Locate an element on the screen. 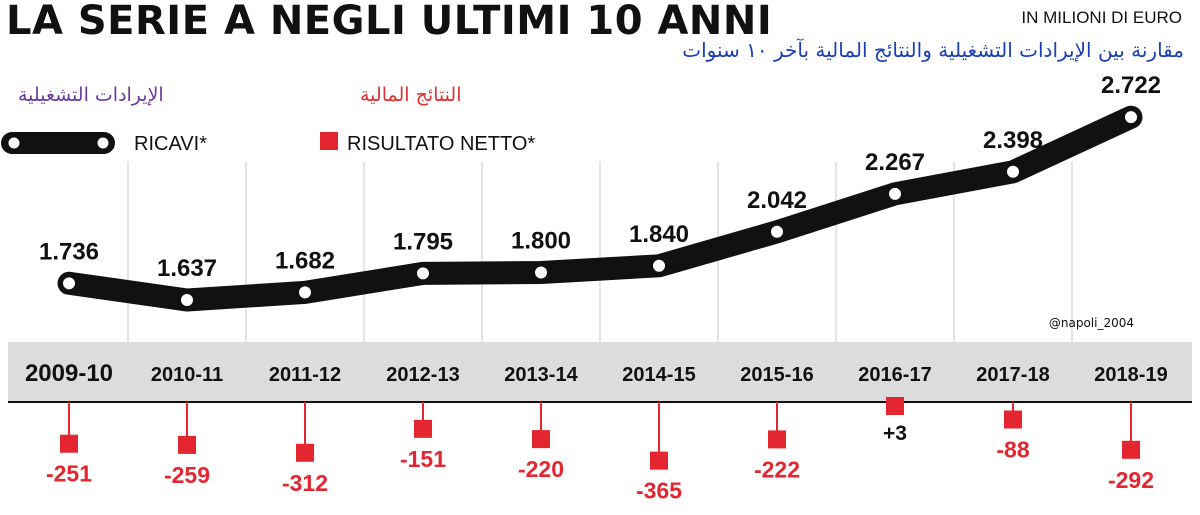 Image resolution: width=1200 pixels, height=515 pixels. season-label-2018-19: 2018-19 is located at coordinates (1130, 375).